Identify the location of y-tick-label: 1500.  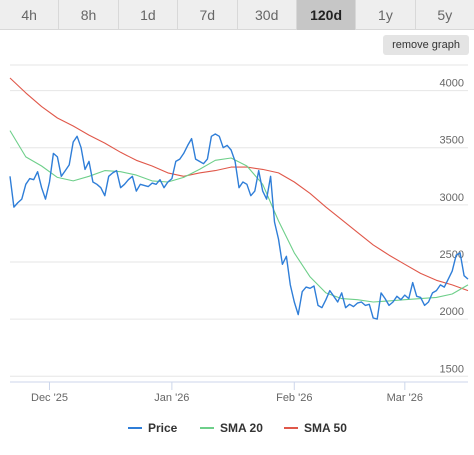
(452, 369).